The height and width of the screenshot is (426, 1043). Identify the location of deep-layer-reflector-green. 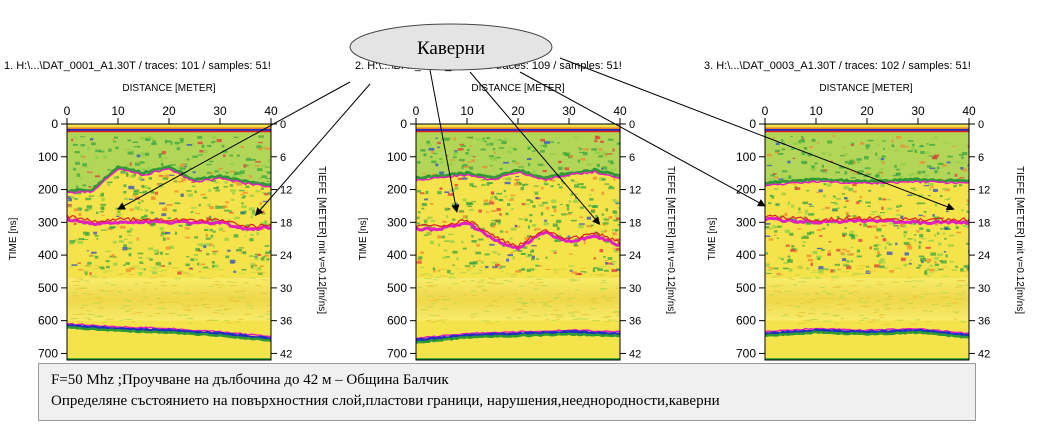
(867, 334).